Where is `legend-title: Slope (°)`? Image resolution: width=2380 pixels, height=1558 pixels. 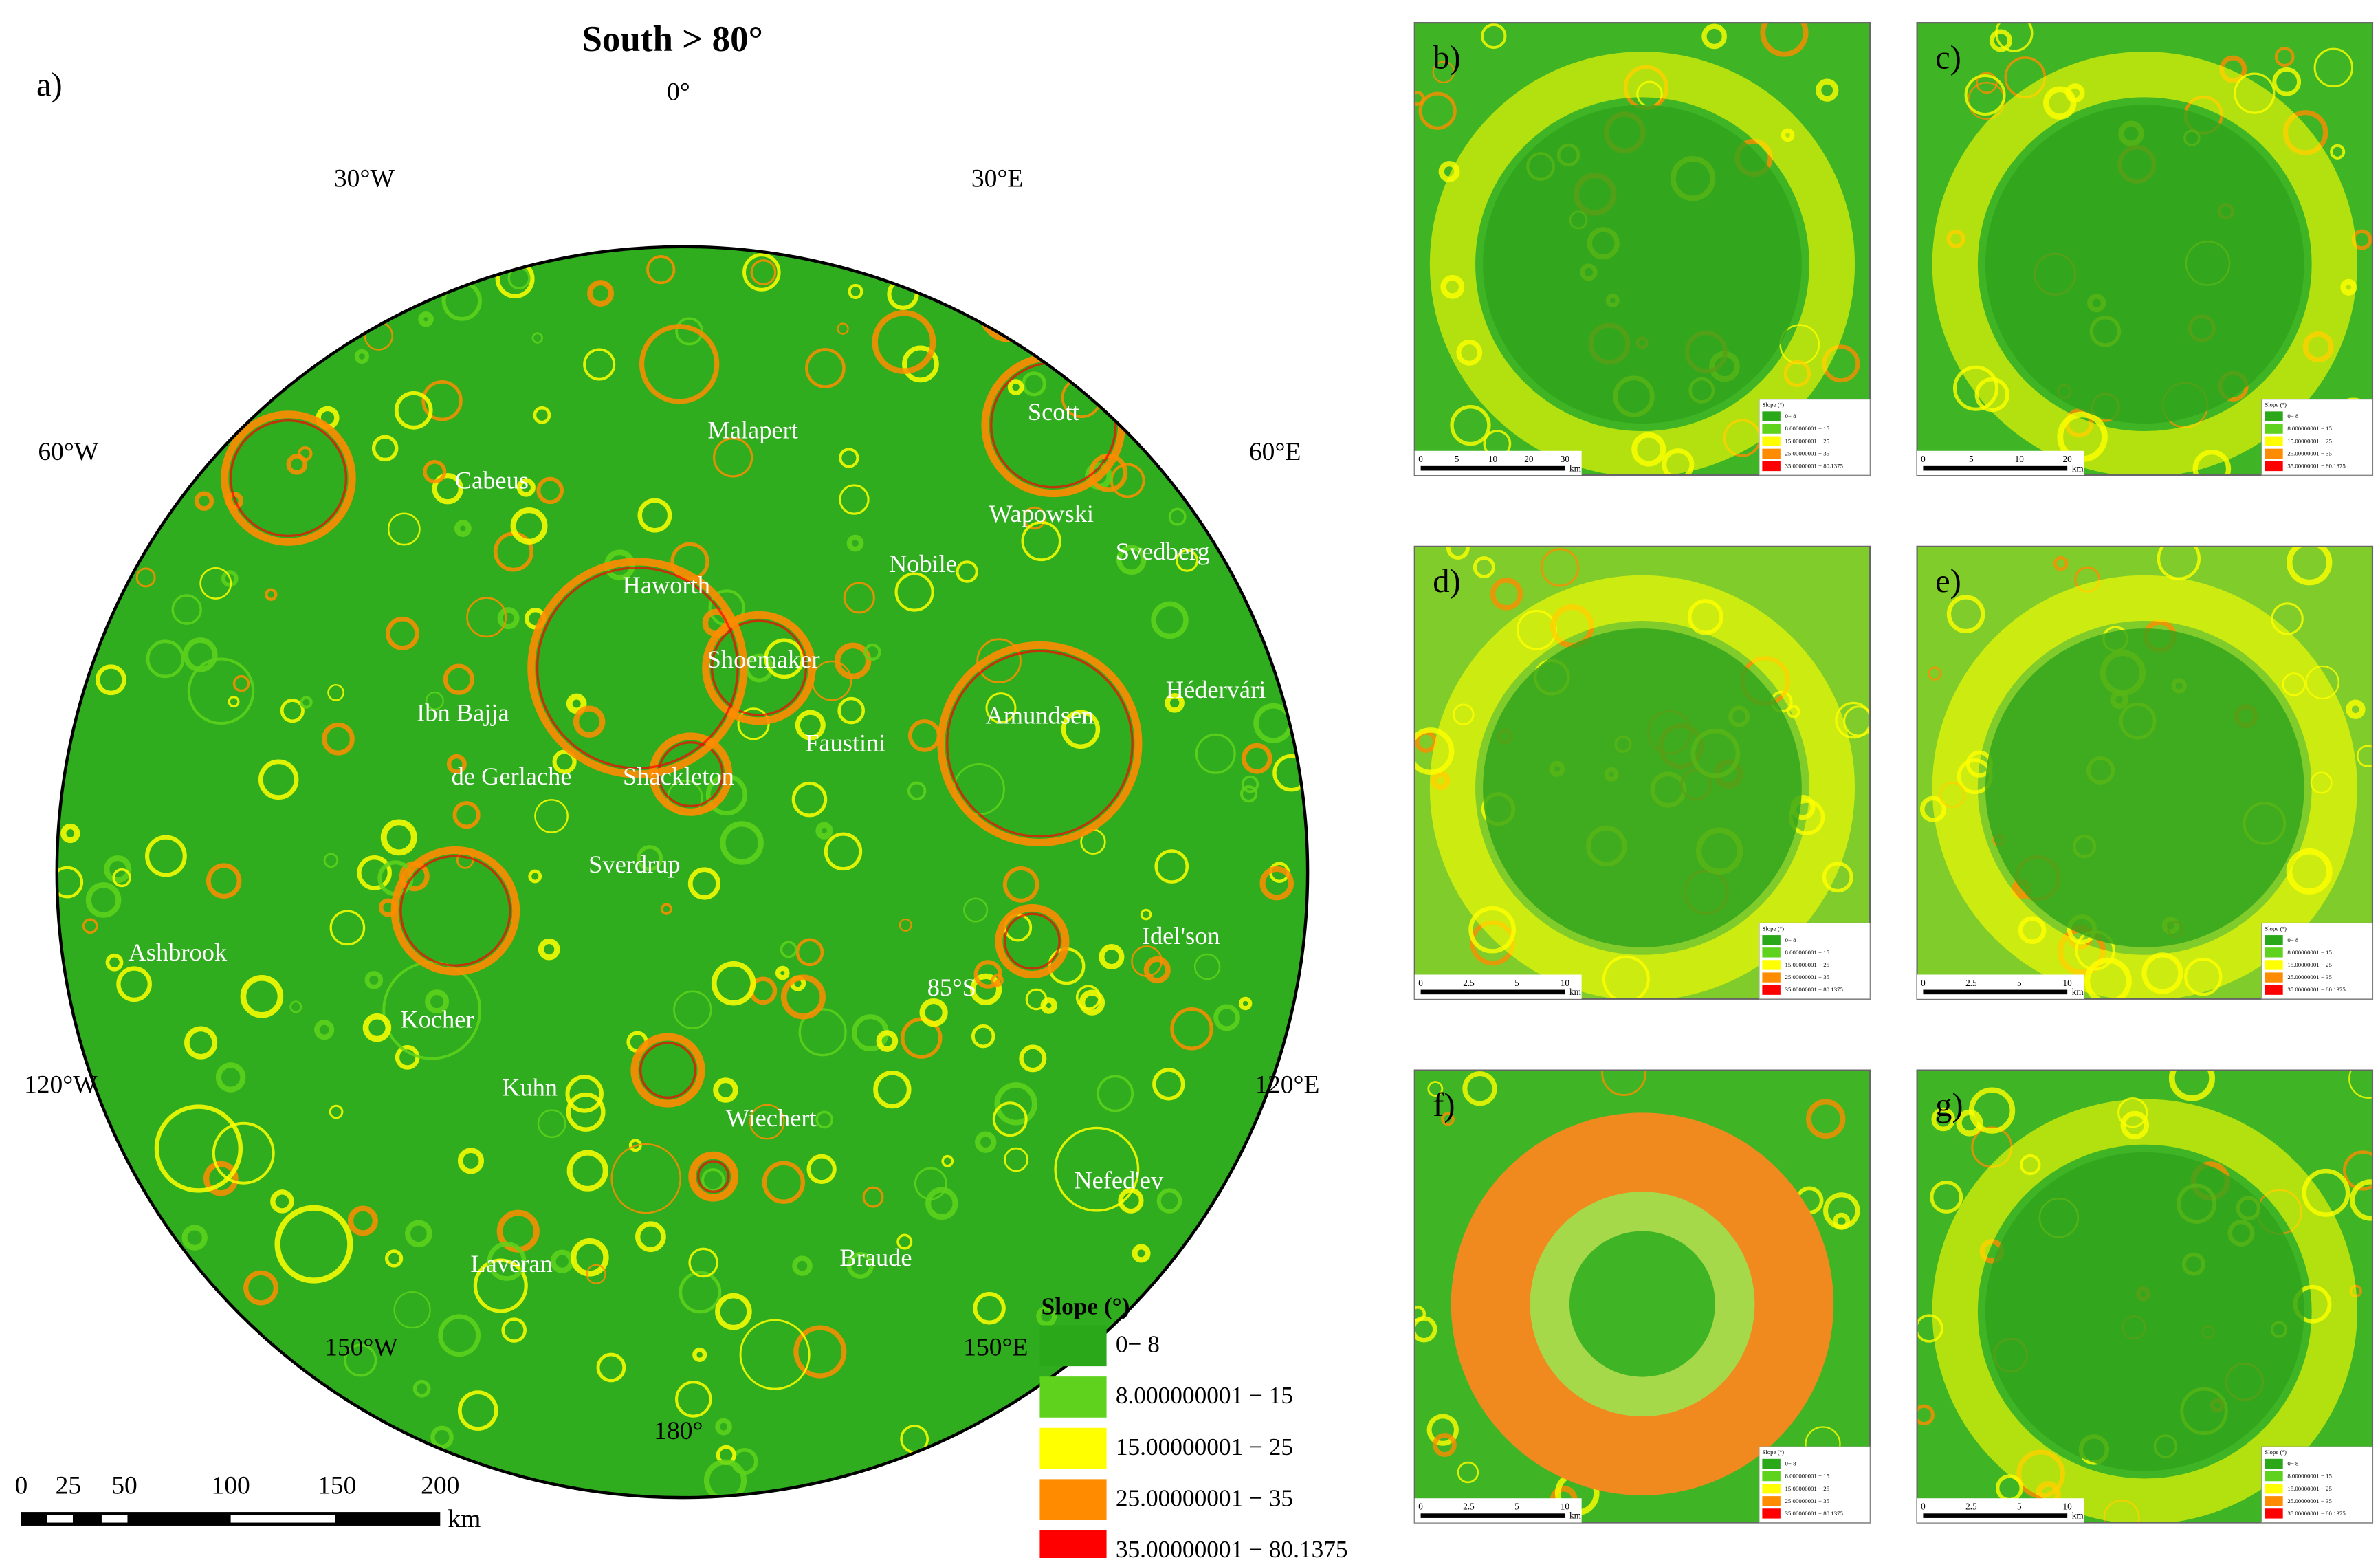
legend-title: Slope (°) is located at coordinates (1086, 1306).